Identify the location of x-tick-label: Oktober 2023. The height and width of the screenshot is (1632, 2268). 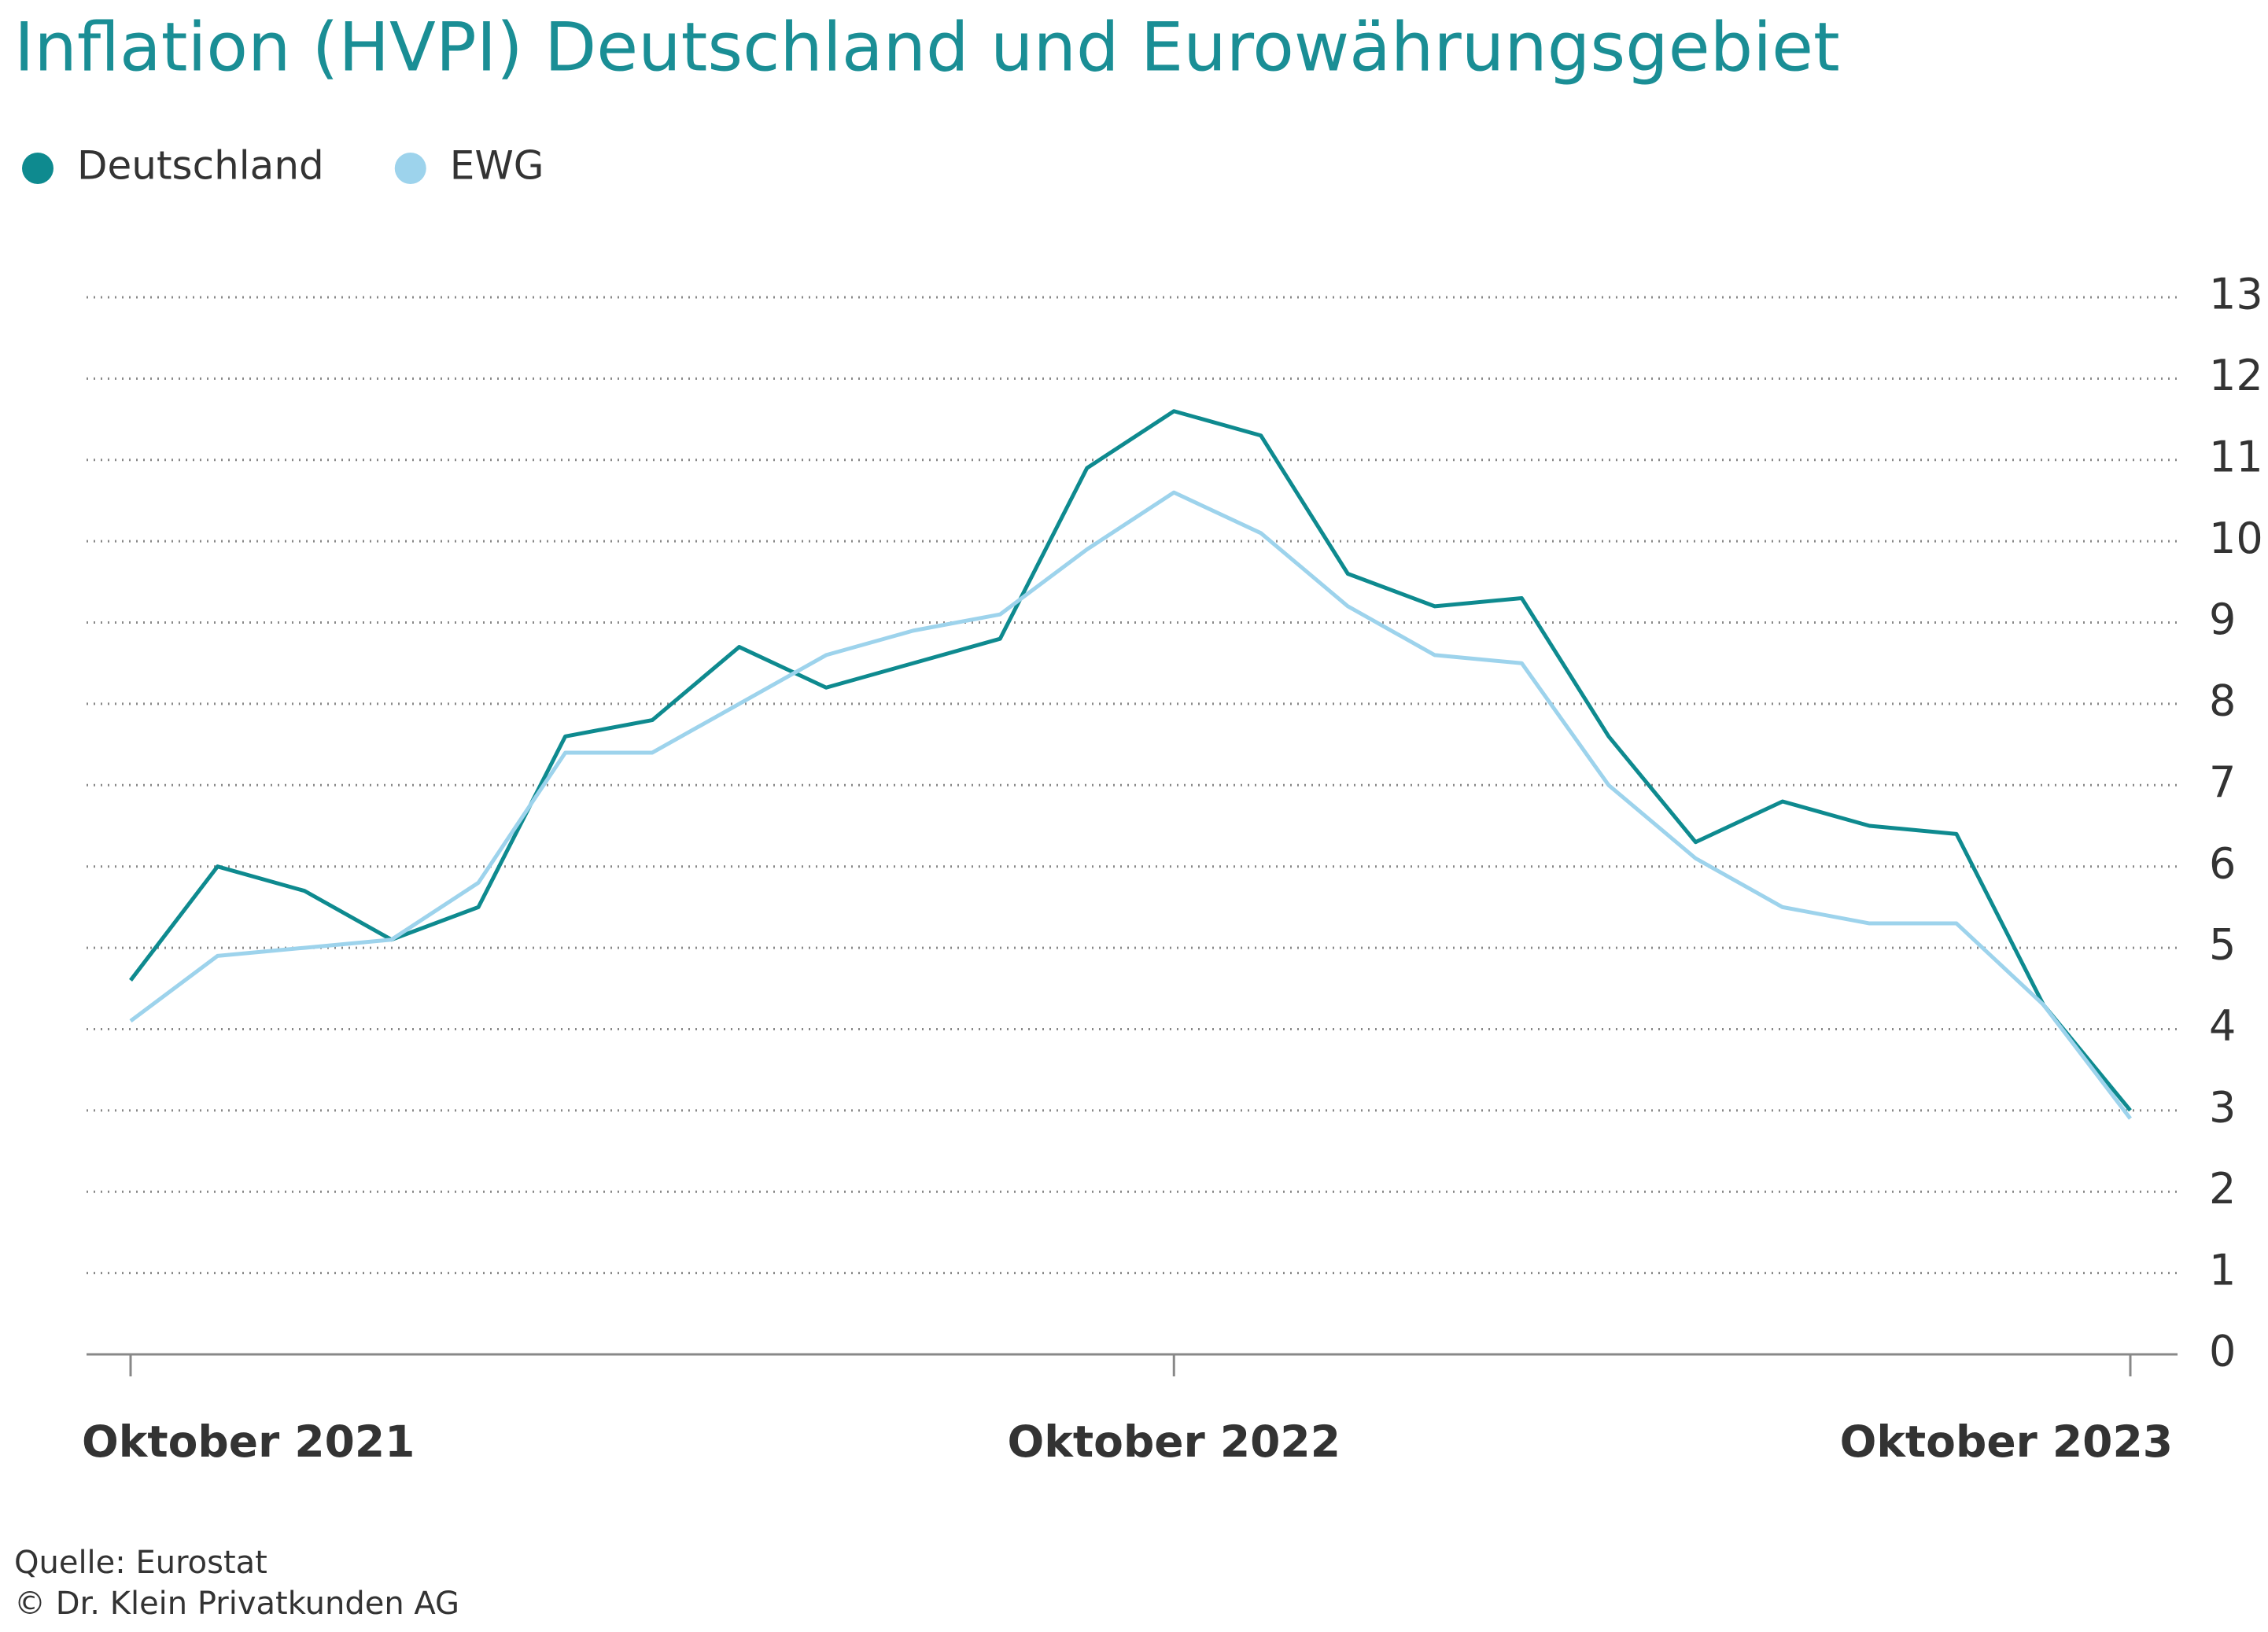
(2006, 1442).